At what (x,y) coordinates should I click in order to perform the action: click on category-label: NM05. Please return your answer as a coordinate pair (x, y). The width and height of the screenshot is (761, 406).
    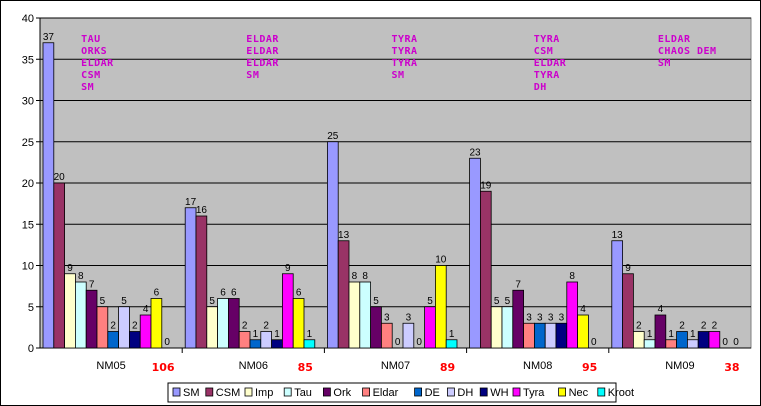
    Looking at the image, I should click on (110, 366).